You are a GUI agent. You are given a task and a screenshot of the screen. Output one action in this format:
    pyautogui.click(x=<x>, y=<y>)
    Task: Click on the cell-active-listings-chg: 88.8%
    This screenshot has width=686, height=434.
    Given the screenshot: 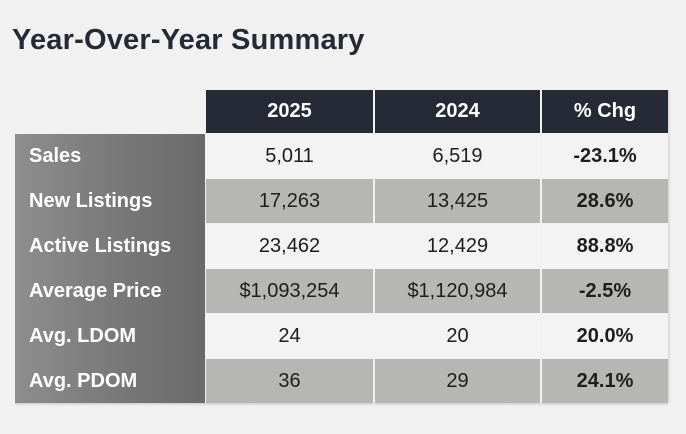 What is the action you would take?
    pyautogui.click(x=605, y=246)
    